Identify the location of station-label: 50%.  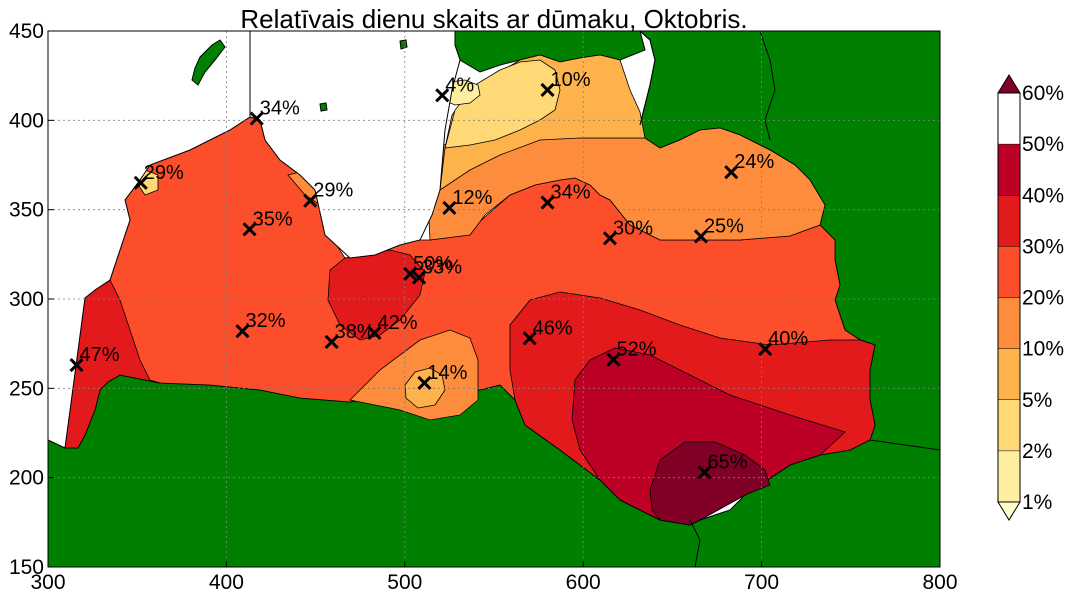
(433, 264).